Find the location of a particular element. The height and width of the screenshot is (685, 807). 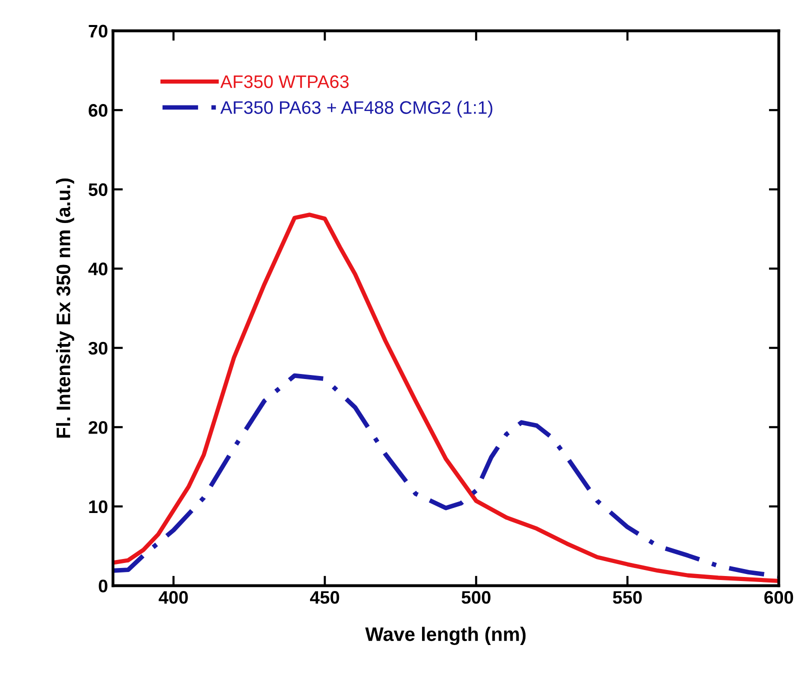

x-tick-label: 550 is located at coordinates (627, 597).